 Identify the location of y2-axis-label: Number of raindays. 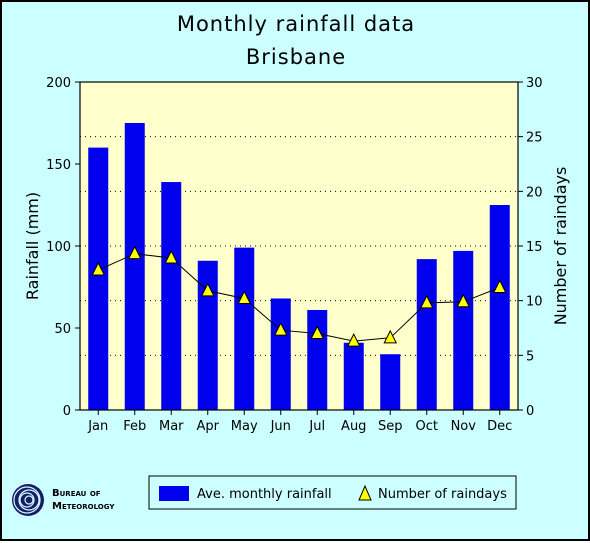
(560, 246).